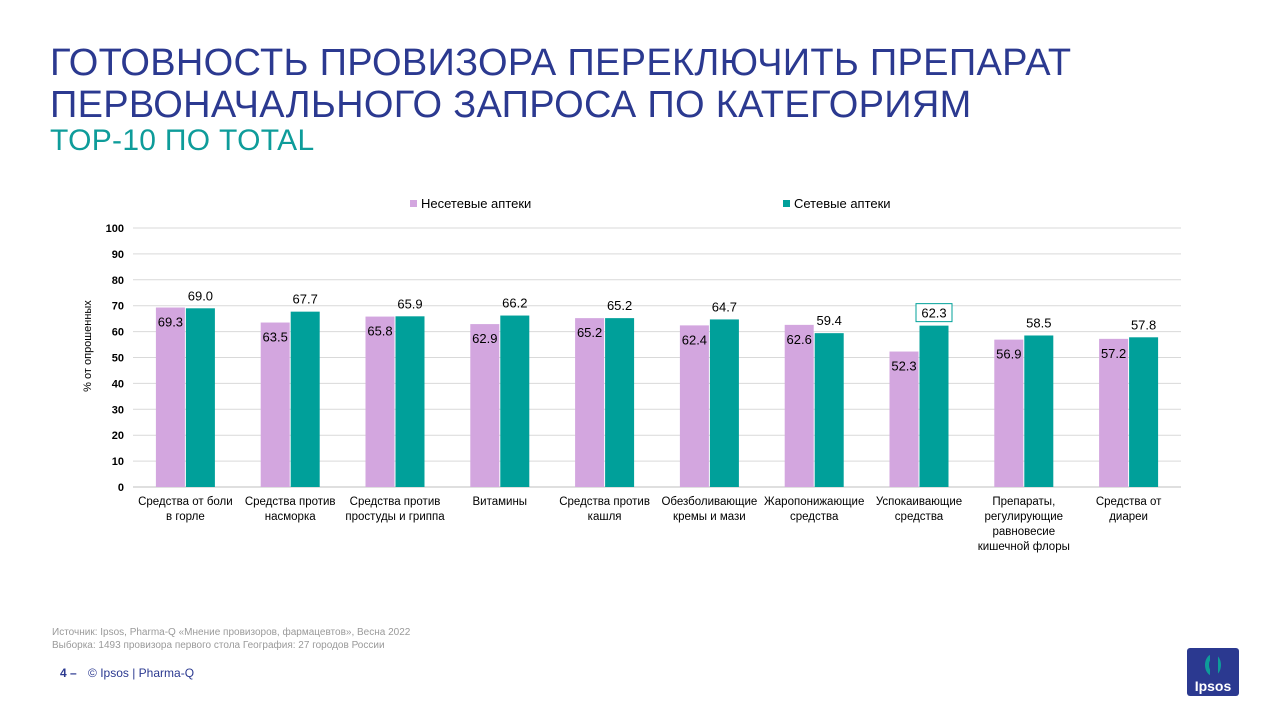  I want to click on x-tick-label: равновесие, so click(1024, 532).